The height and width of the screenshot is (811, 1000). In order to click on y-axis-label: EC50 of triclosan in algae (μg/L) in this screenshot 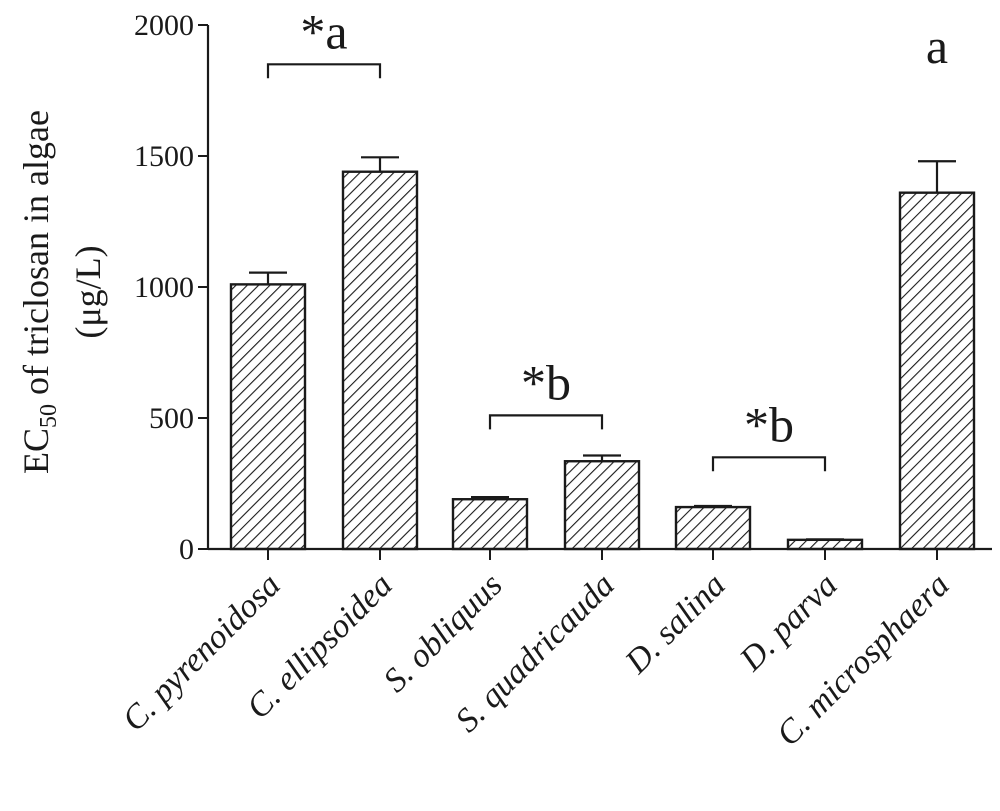, I will do `click(62, 292)`.